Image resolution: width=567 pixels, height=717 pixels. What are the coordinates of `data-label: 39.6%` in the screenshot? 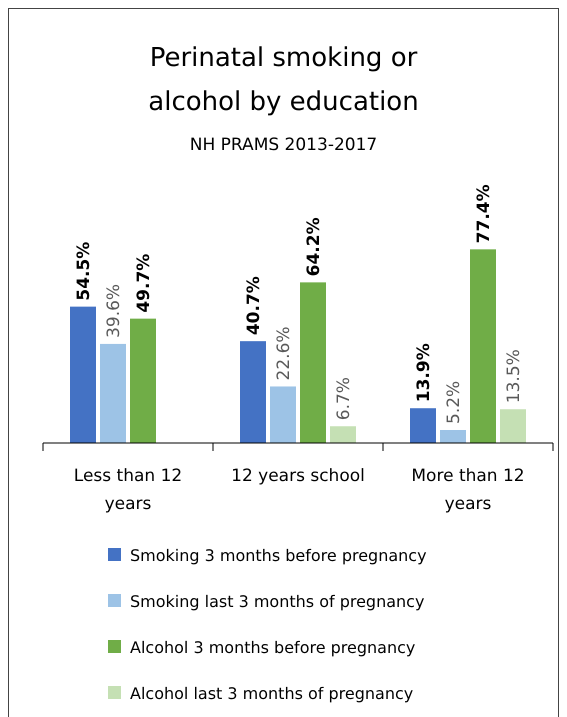 It's located at (114, 311).